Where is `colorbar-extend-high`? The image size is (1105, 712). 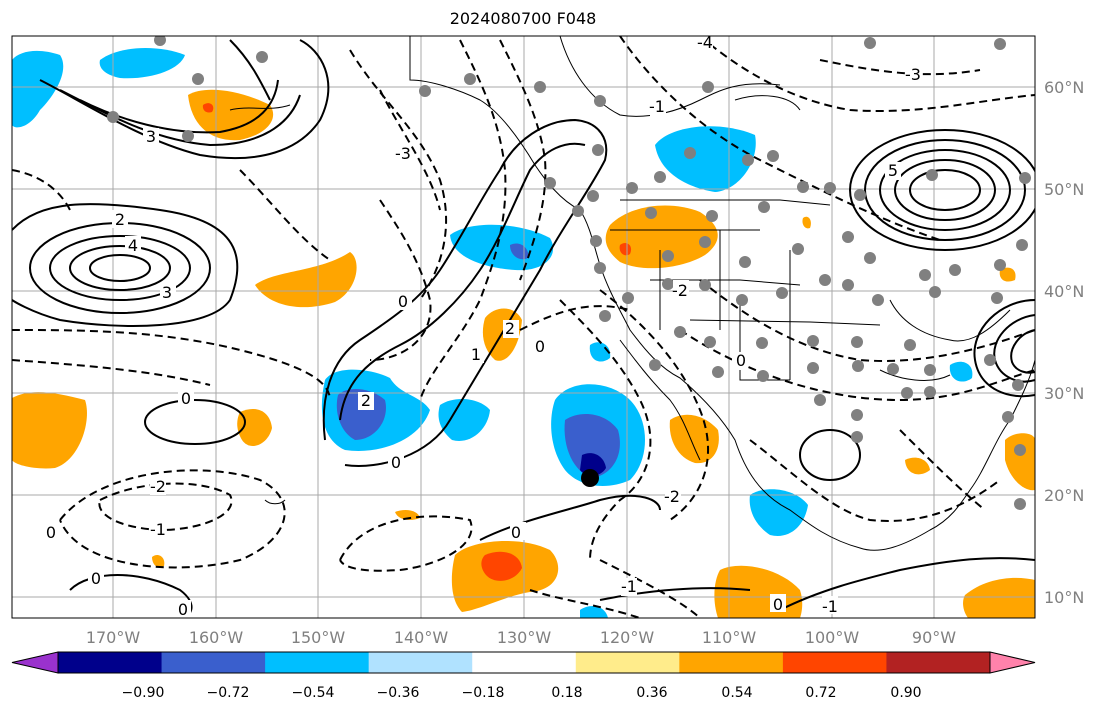 colorbar-extend-high is located at coordinates (1012, 662).